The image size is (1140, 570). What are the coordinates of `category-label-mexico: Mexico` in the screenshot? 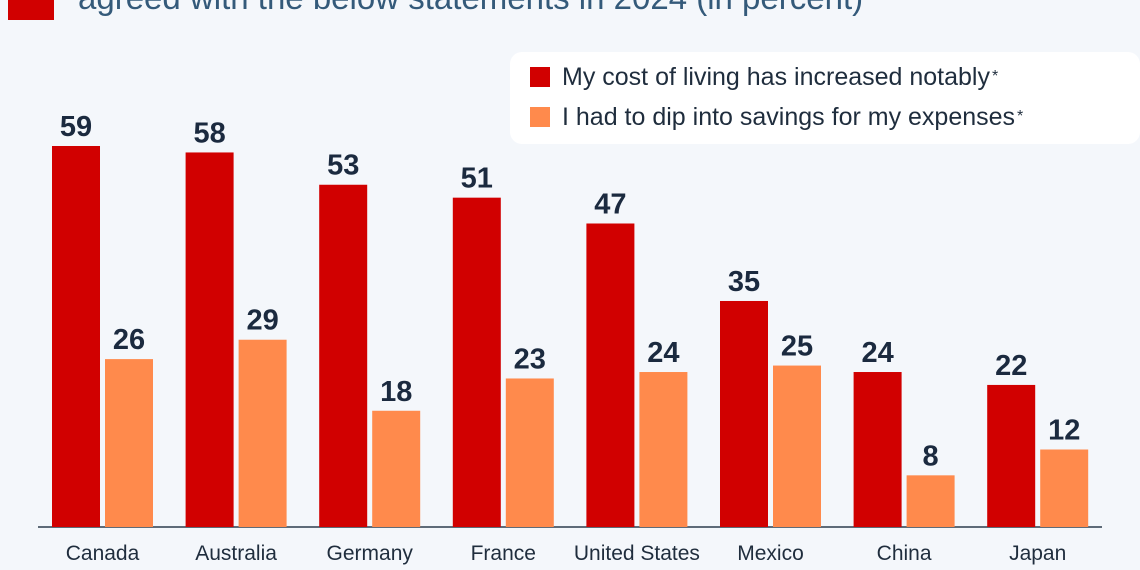 It's located at (770, 553).